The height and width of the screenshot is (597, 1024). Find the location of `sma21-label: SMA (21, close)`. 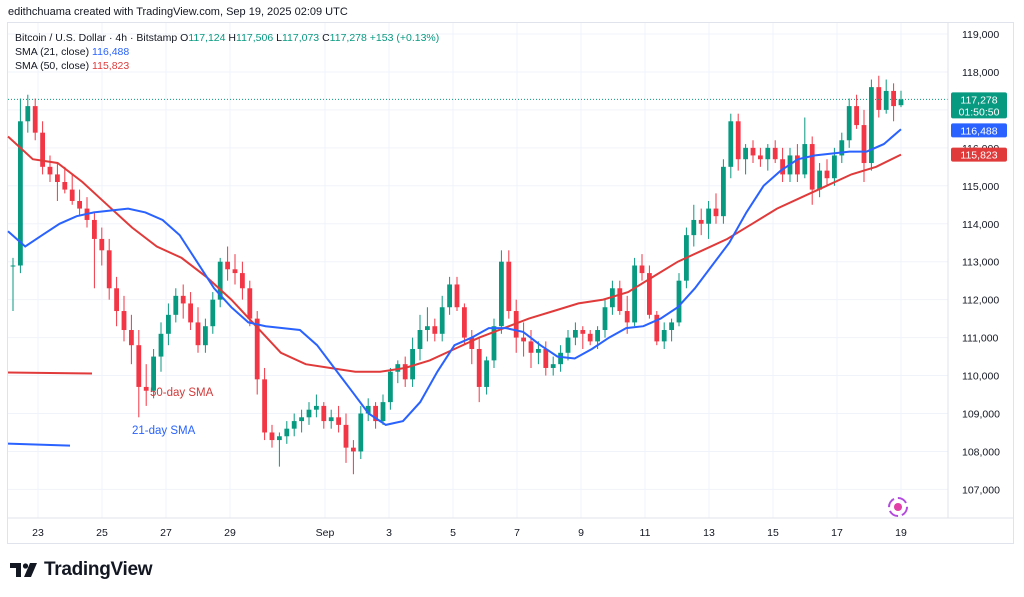

sma21-label: SMA (21, close) is located at coordinates (52, 52).